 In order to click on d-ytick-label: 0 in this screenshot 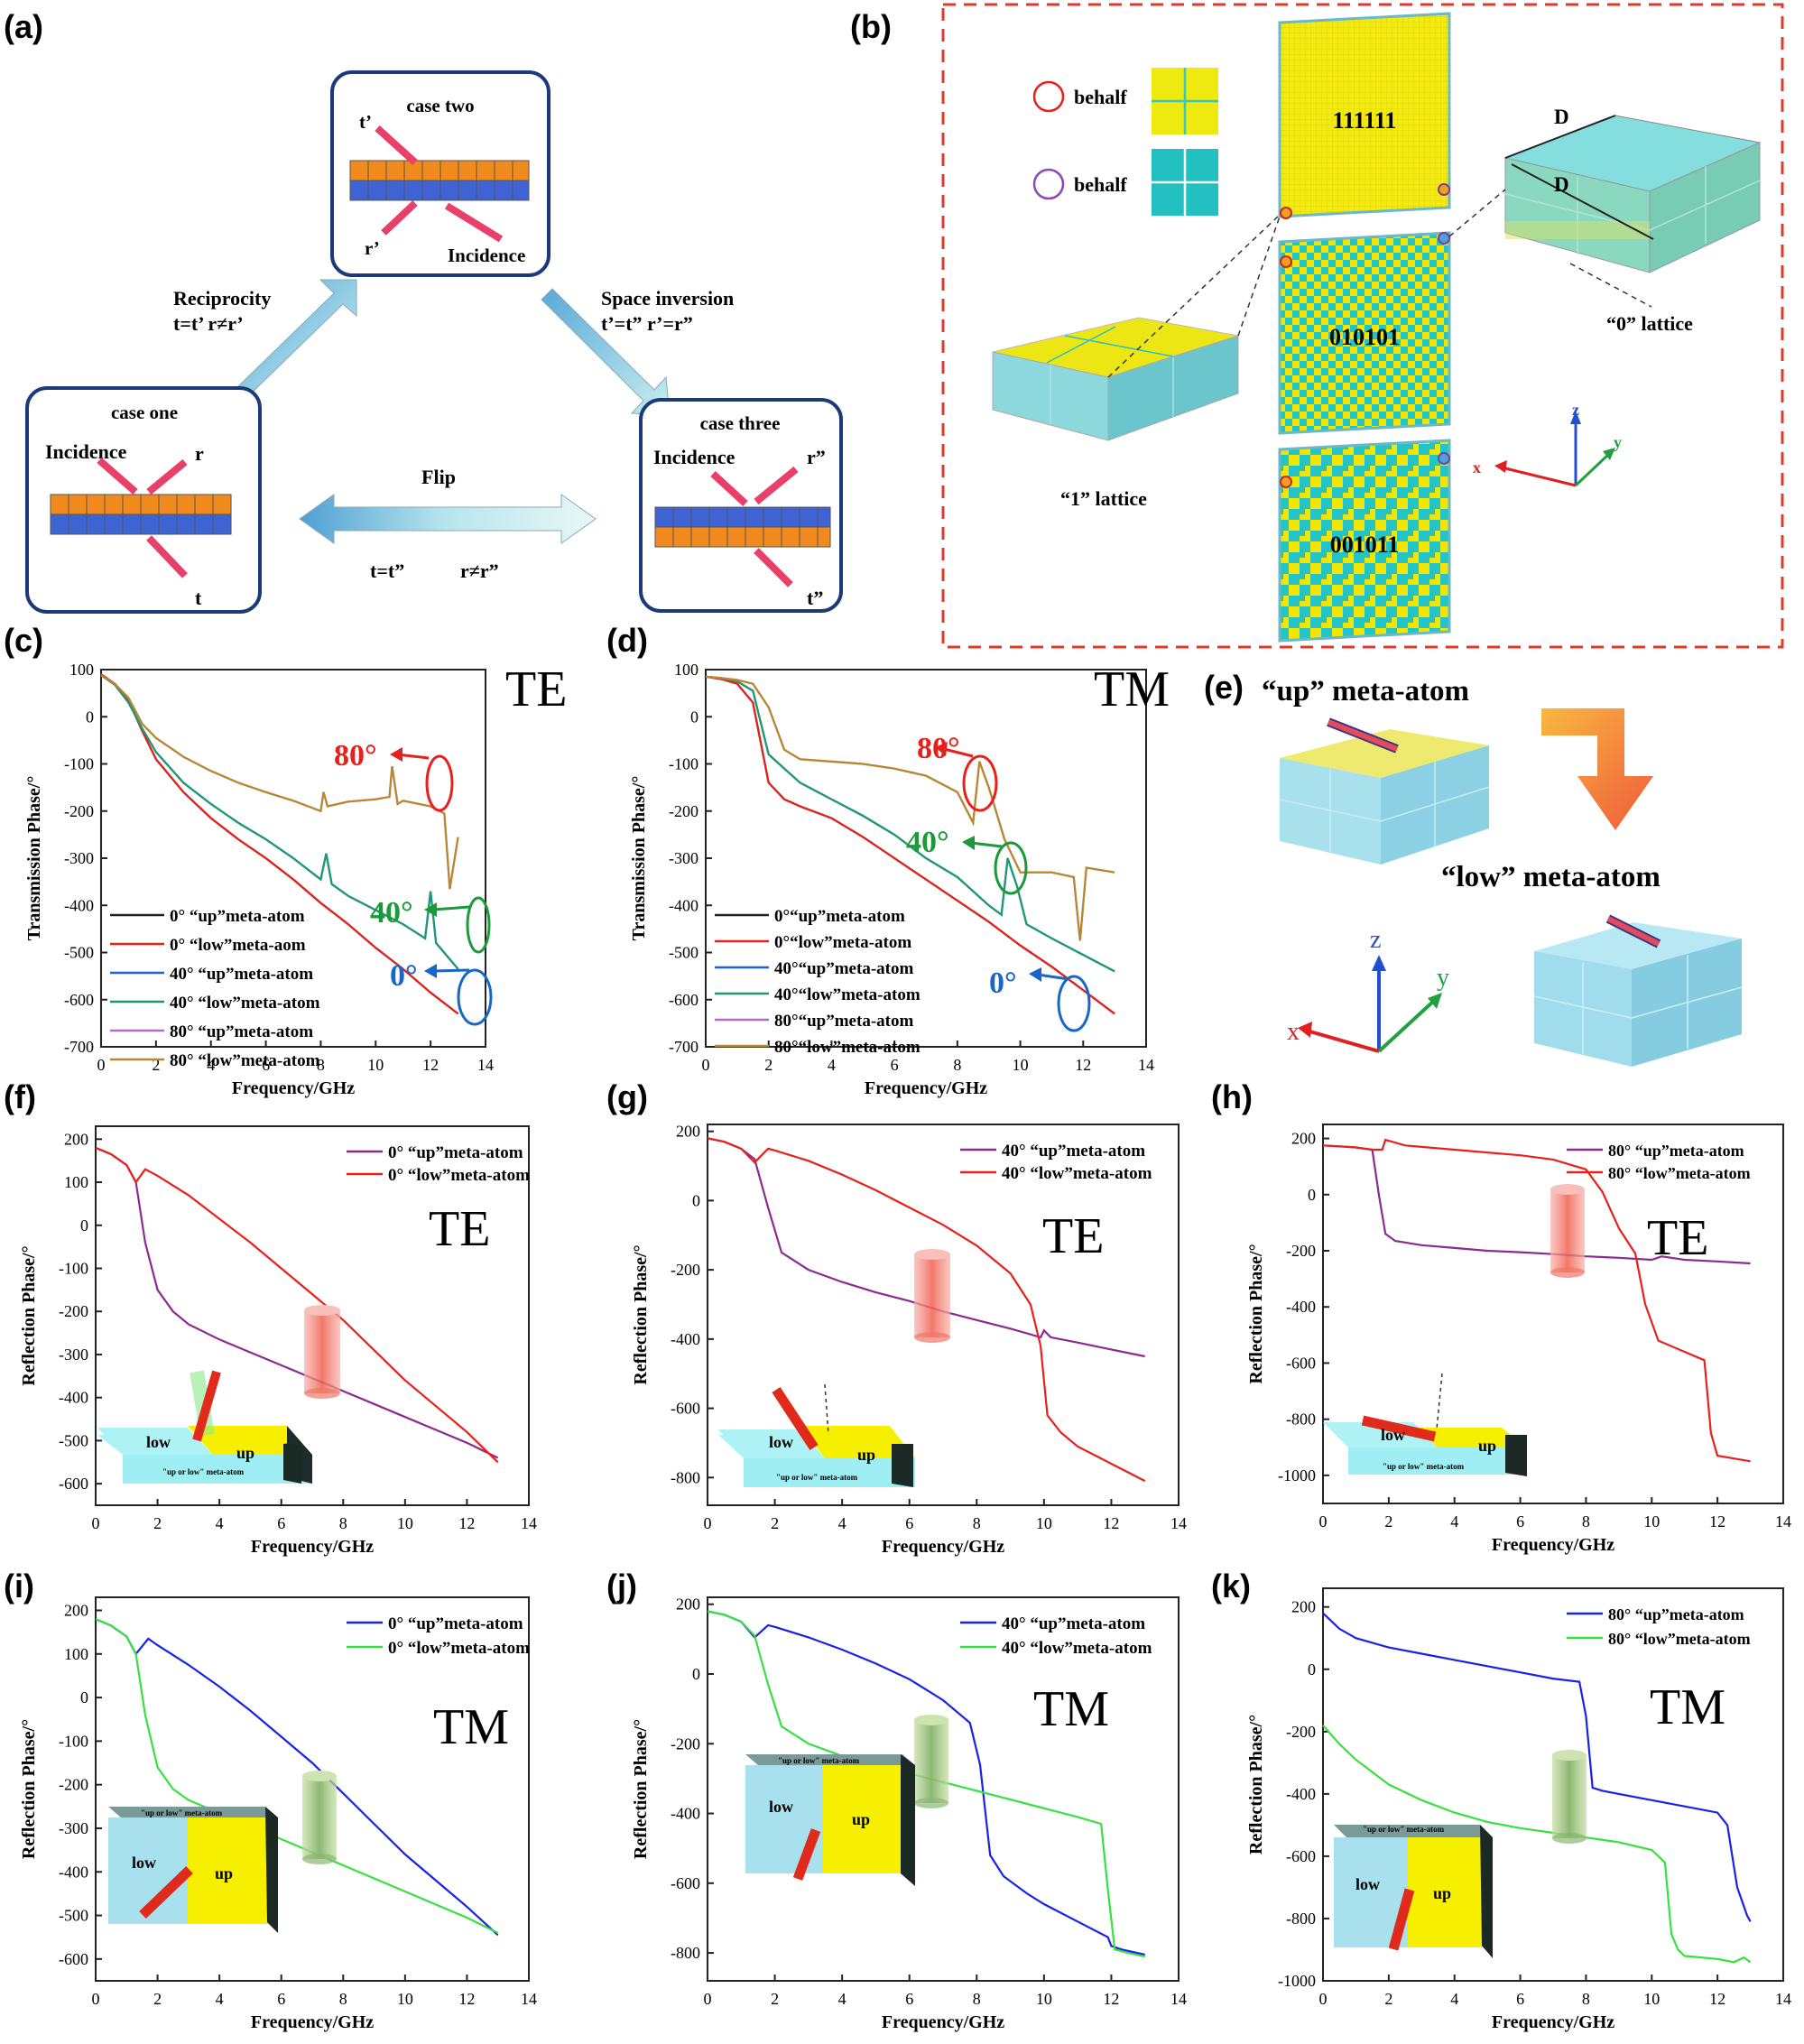, I will do `click(694, 717)`.